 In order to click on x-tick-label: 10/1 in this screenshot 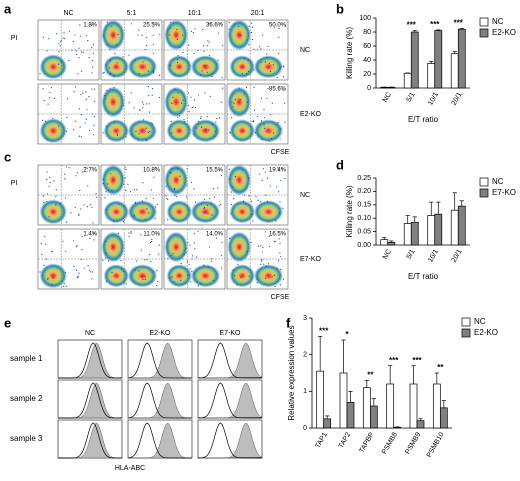, I will do `click(433, 98)`.